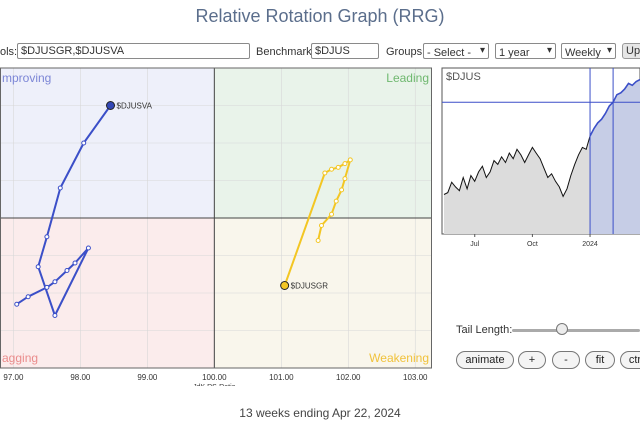  I want to click on zoom-in-button: +, so click(532, 360).